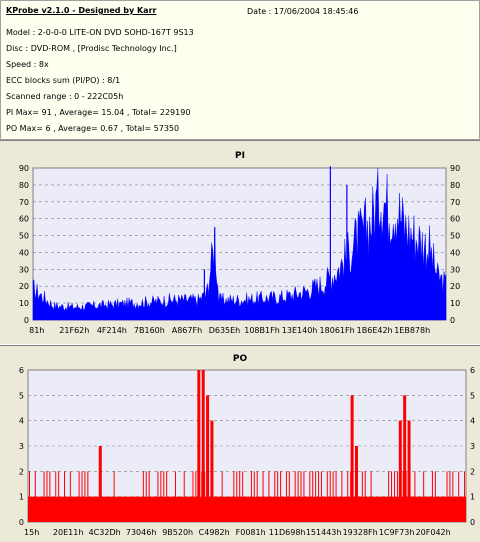 This screenshot has width=480, height=542. Describe the element at coordinates (24, 219) in the screenshot. I see `pi-ytick-left-60: 60` at that location.